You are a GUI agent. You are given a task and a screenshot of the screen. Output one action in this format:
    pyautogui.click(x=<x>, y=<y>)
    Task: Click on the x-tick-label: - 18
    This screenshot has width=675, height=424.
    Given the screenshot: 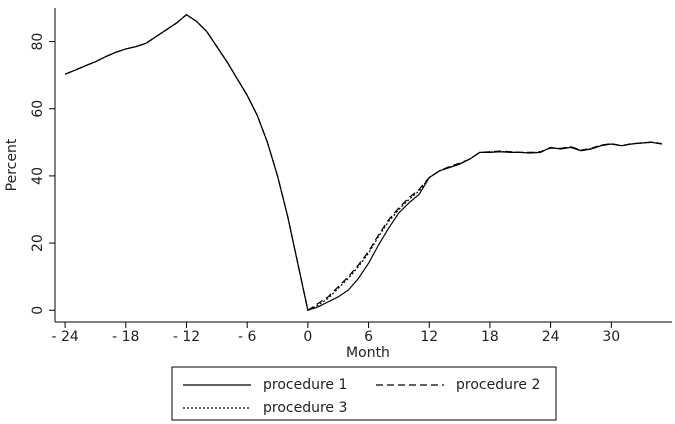 What is the action you would take?
    pyautogui.click(x=125, y=337)
    